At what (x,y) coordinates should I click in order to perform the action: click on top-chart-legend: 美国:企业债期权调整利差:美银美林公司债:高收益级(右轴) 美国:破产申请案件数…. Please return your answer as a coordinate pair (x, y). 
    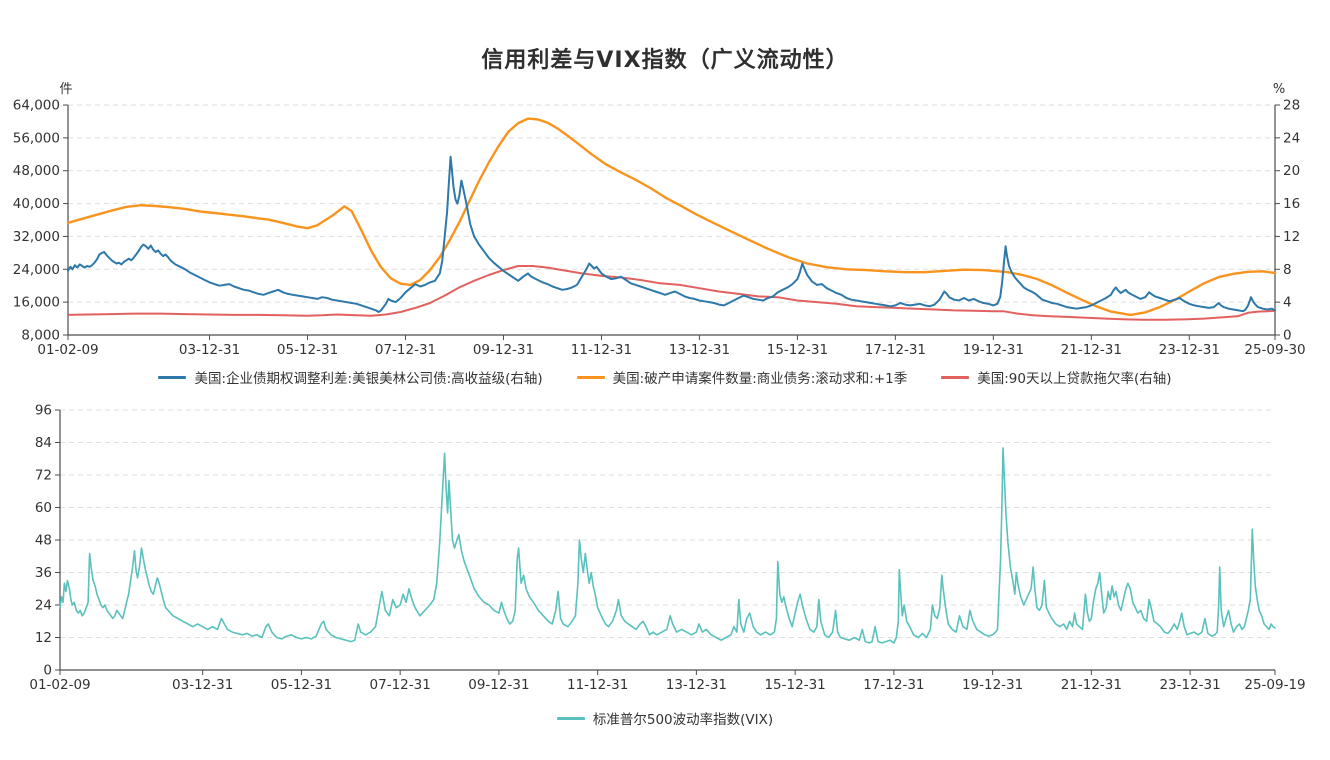
    Looking at the image, I should click on (665, 377).